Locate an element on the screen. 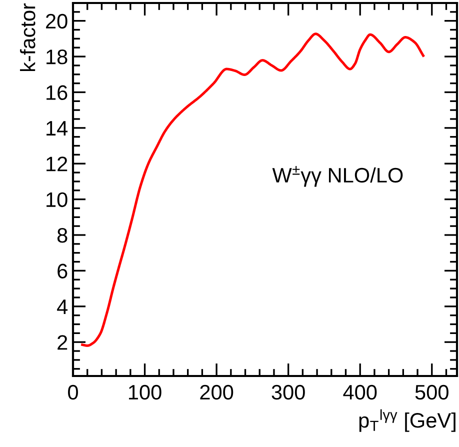 The image size is (459, 447). annotation: W$^{±}$γγ NLO/LO is located at coordinates (337, 176).